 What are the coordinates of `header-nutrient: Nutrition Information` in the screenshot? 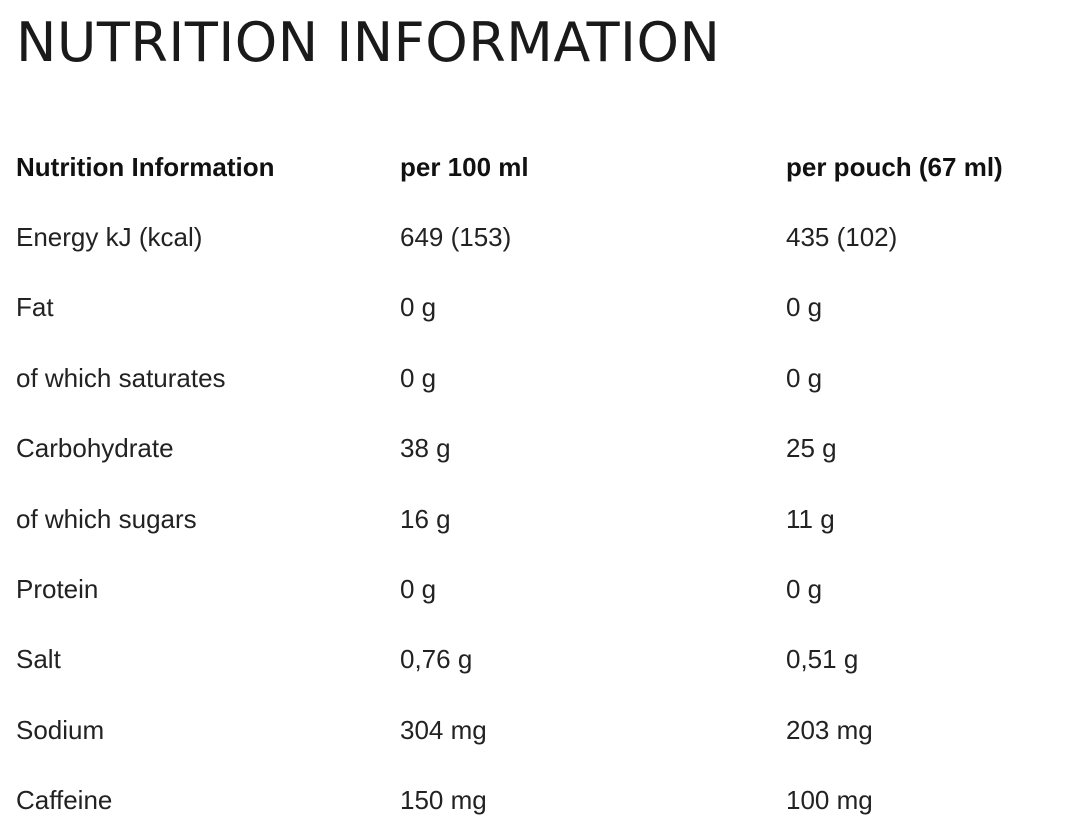 It's located at (145, 166).